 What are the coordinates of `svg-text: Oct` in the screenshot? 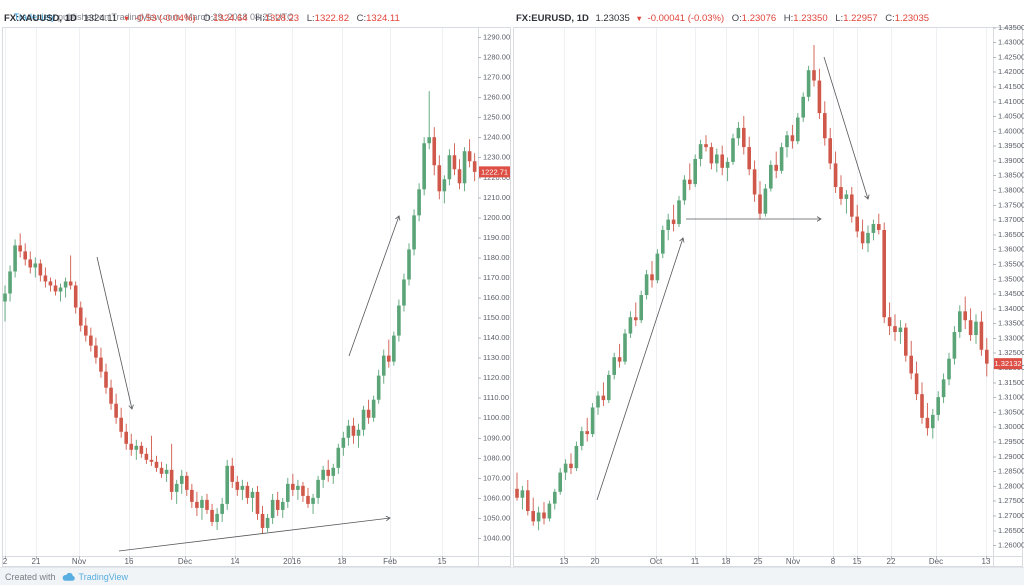 It's located at (656, 561).